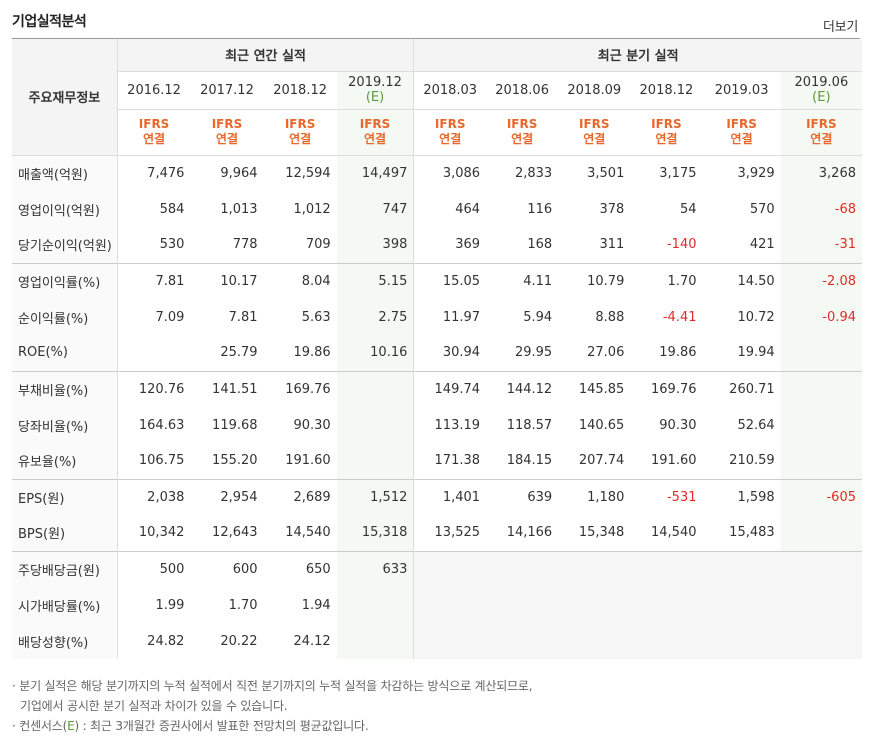  What do you see at coordinates (161, 425) in the screenshot?
I see `value-cell: 164.63` at bounding box center [161, 425].